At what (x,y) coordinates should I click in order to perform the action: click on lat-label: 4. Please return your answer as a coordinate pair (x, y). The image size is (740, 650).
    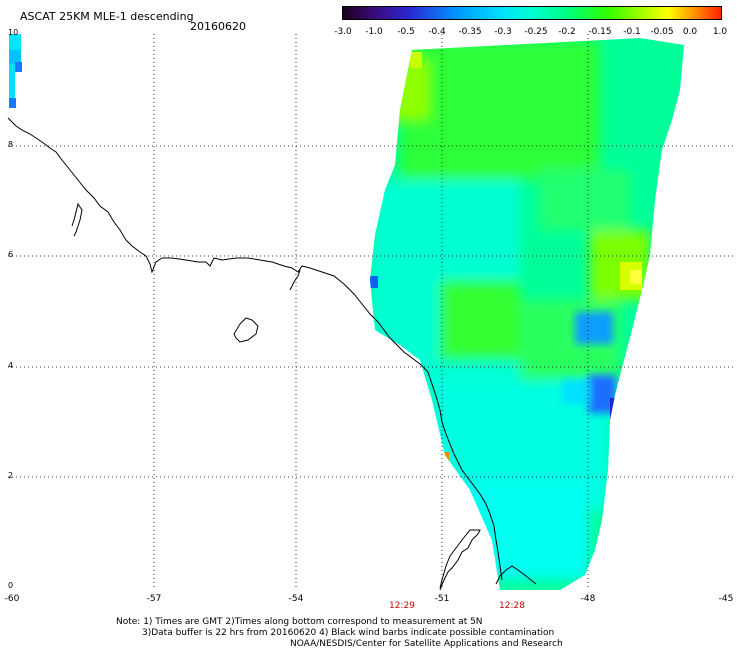
    Looking at the image, I should click on (11, 365).